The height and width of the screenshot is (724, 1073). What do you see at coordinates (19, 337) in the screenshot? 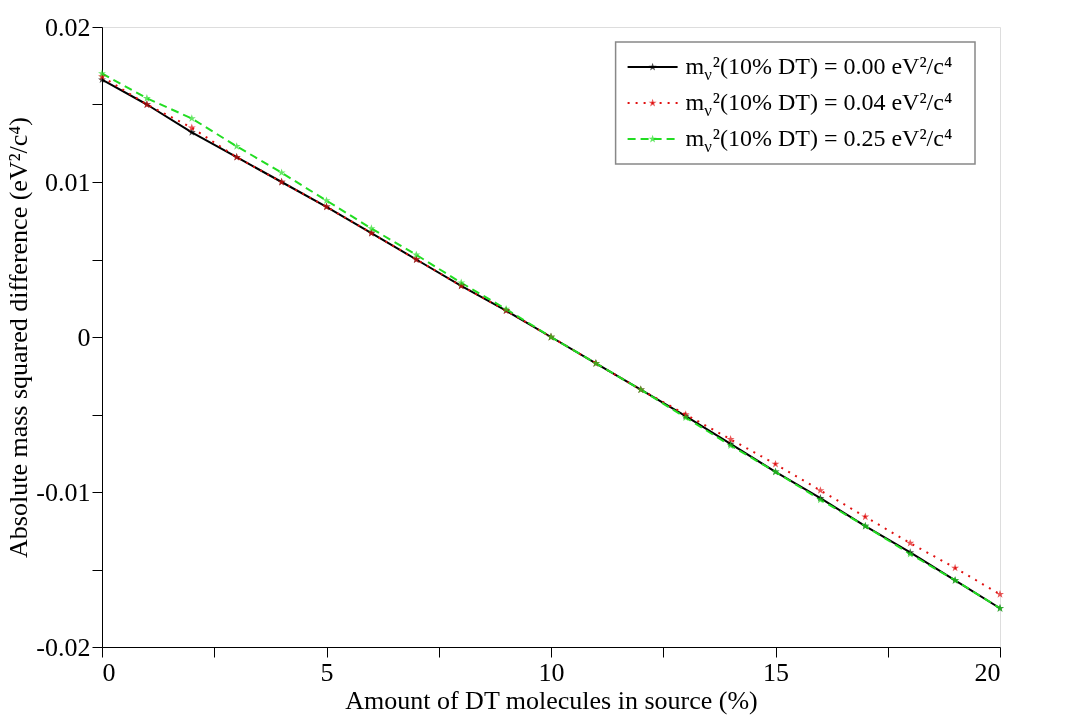
I see `y-axis-title: Absolute mass squared difference (eV²/c⁴)` at bounding box center [19, 337].